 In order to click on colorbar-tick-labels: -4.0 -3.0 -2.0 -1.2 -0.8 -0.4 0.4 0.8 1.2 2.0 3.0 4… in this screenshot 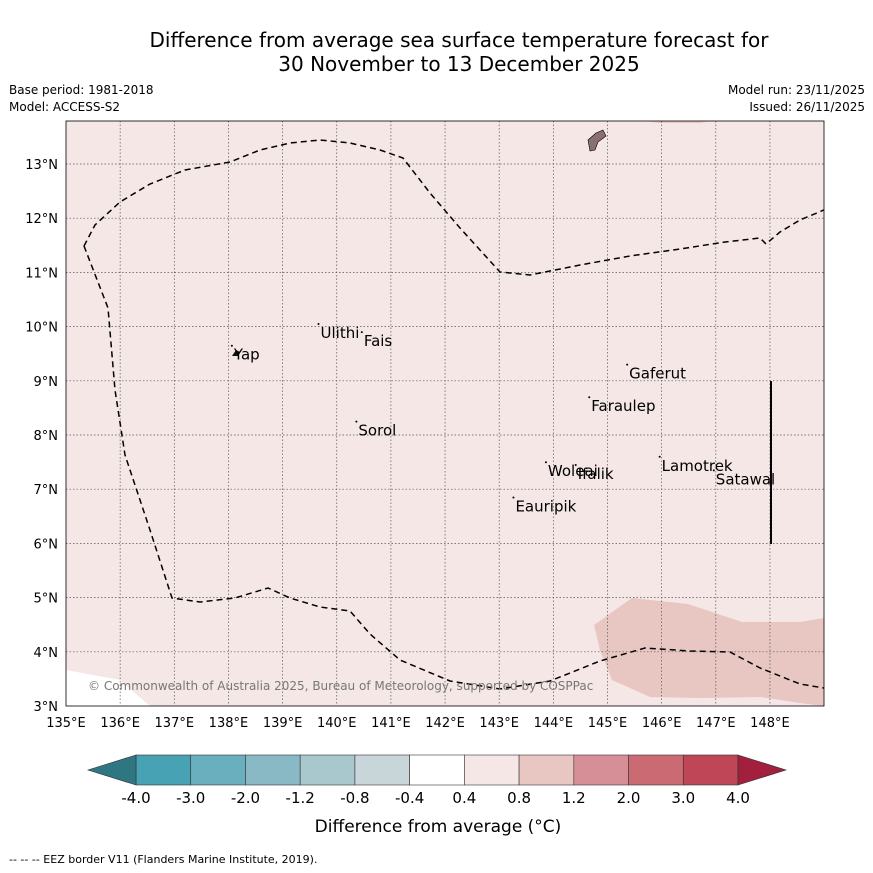, I will do `click(435, 798)`.